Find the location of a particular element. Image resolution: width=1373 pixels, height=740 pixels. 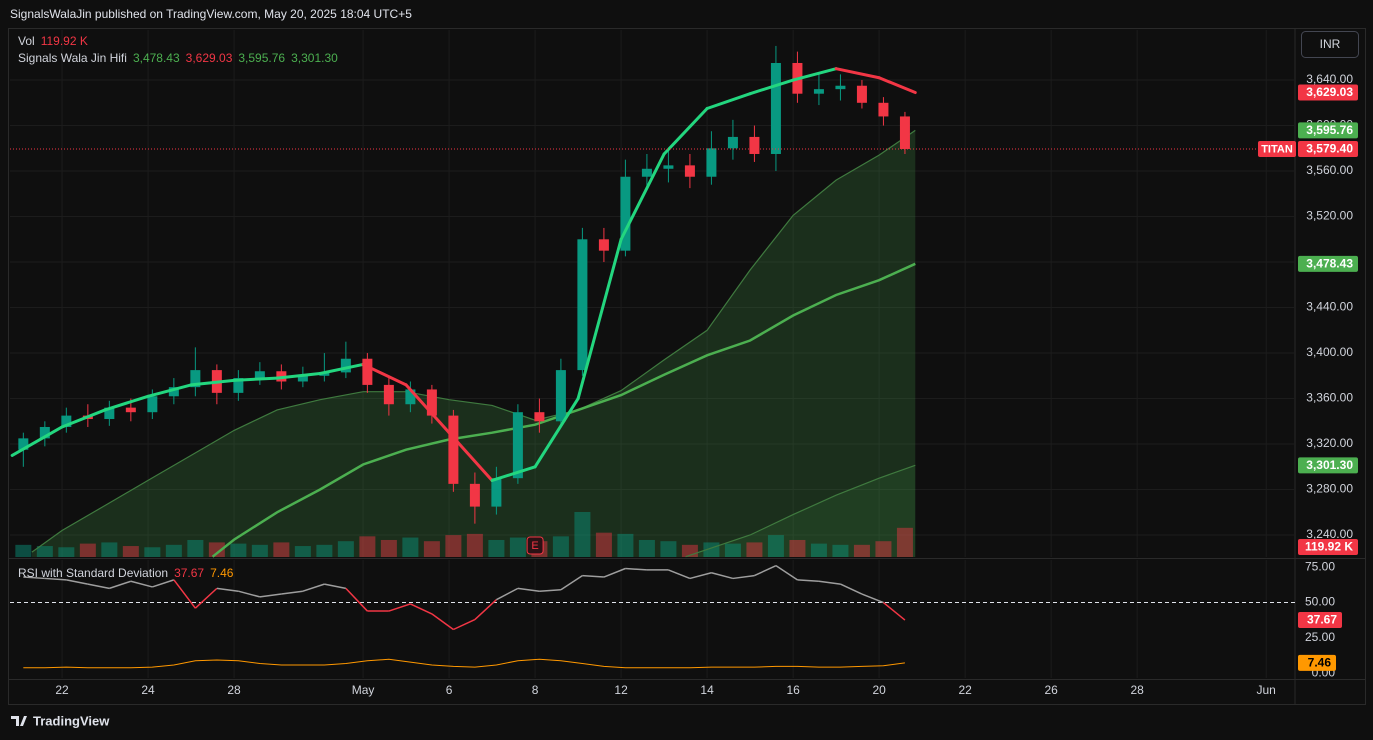

fast-value: 3,629.03 is located at coordinates (1329, 92).